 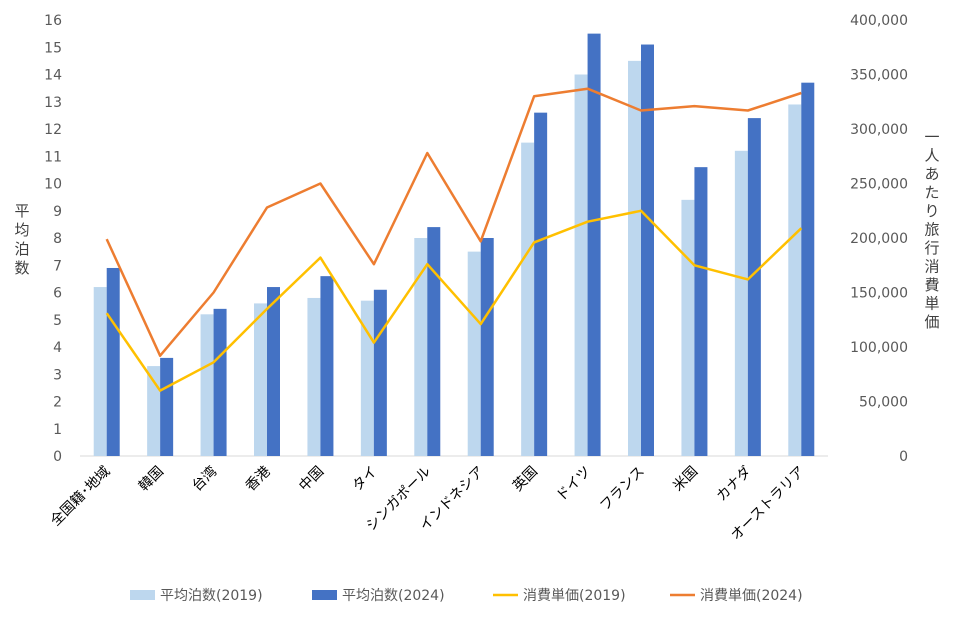 What do you see at coordinates (879, 294) in the screenshot?
I see `right-tick-label: 150,000` at bounding box center [879, 294].